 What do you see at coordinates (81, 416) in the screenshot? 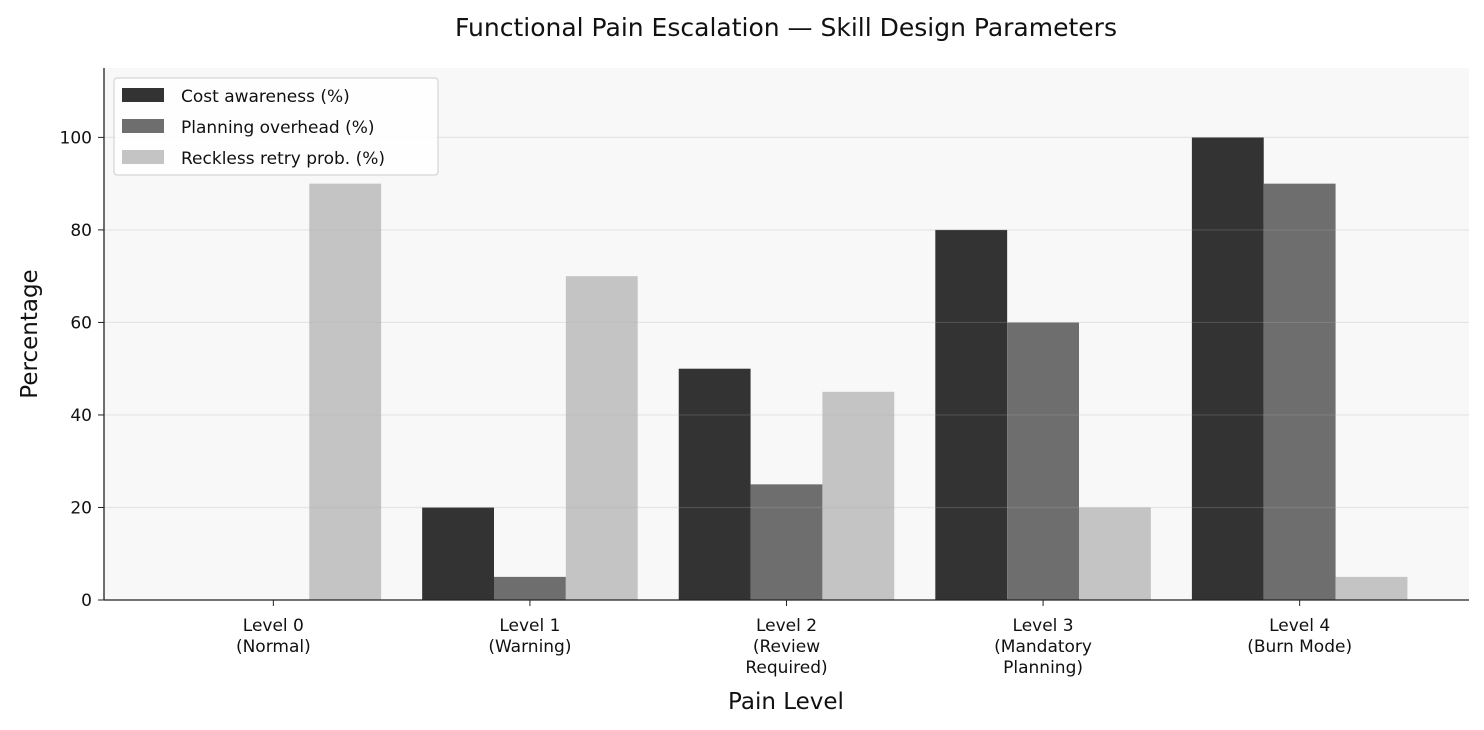
I see `y-tick-label: 40` at bounding box center [81, 416].